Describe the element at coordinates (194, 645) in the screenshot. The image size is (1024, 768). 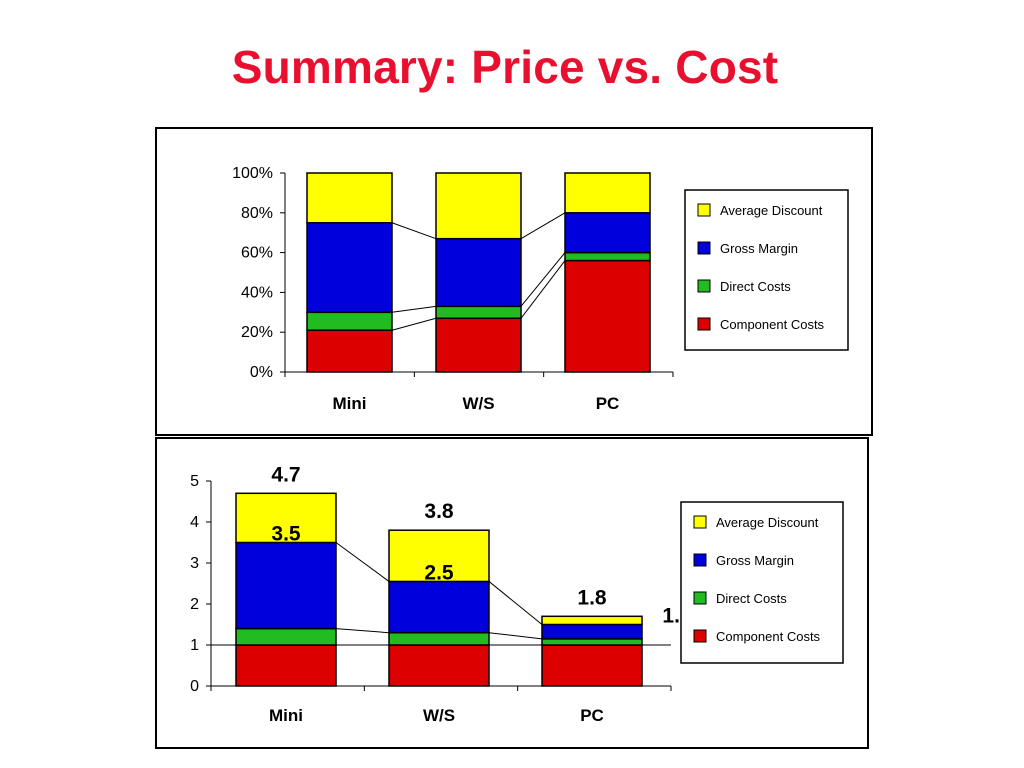
I see `y-tick-label: 1` at that location.